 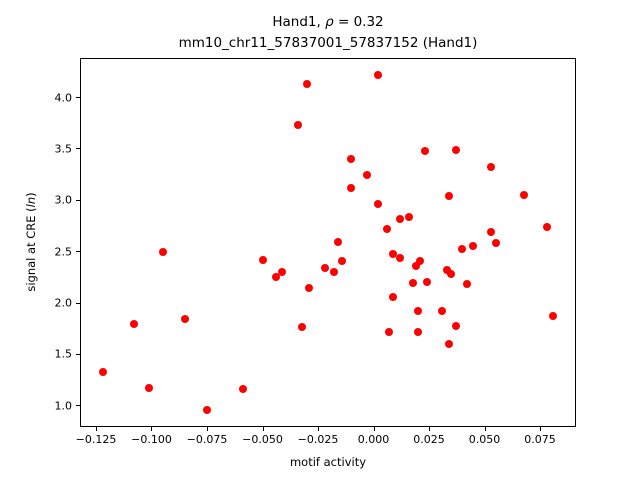 What do you see at coordinates (31, 202) in the screenshot?
I see `y-label-italic: ln` at bounding box center [31, 202].